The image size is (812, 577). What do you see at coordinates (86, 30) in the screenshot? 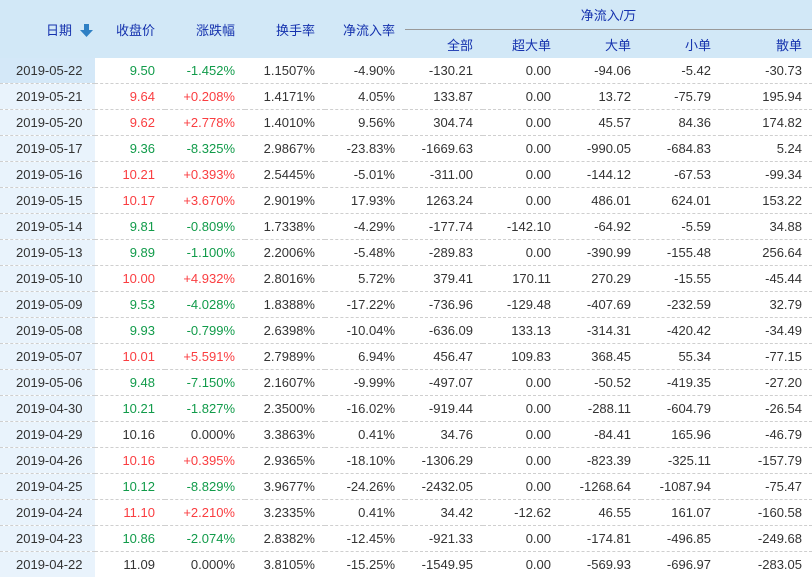
I see `sort-descending-icon` at bounding box center [86, 30].